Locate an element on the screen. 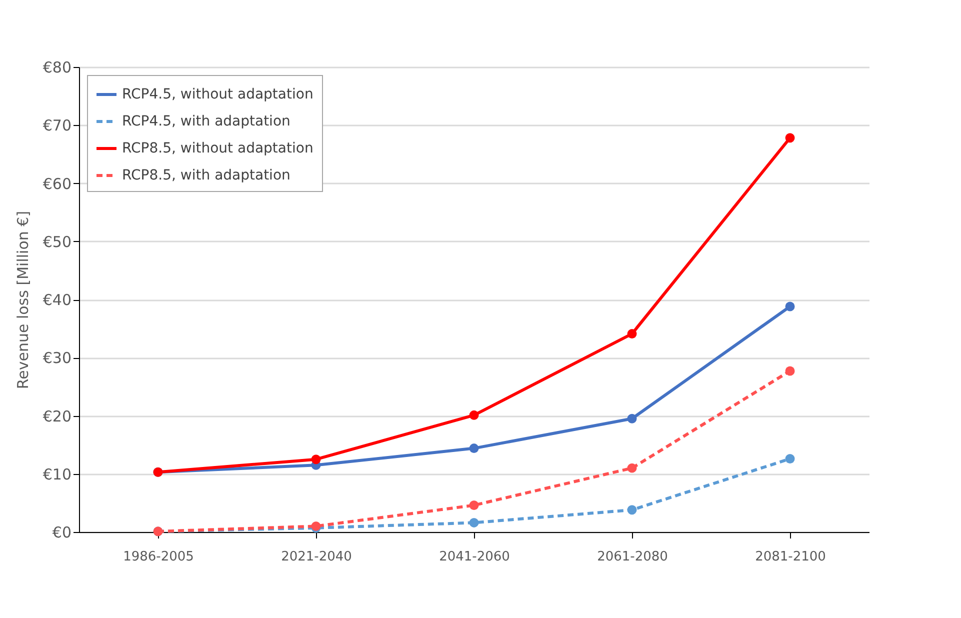 Image resolution: width=961 pixels, height=618 pixels. y-axis-title: Revenue loss [Million €] is located at coordinates (23, 300).